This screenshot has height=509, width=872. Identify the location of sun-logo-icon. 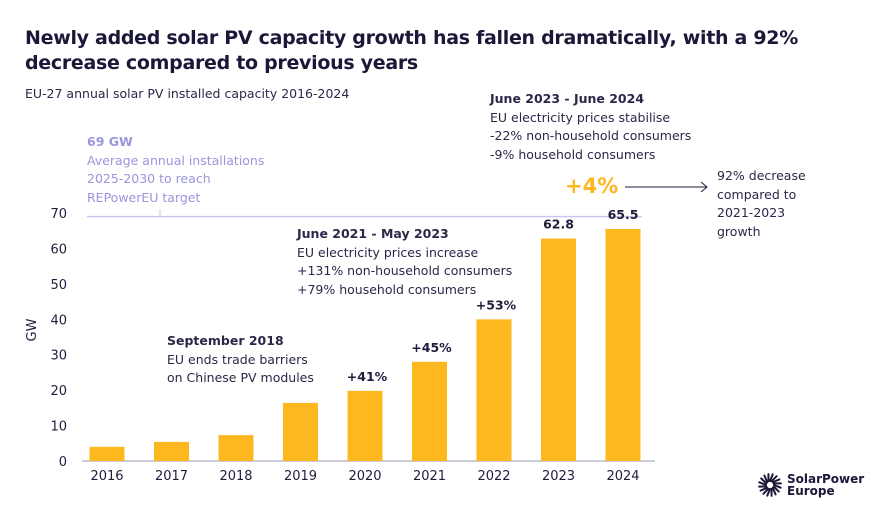
(770, 485).